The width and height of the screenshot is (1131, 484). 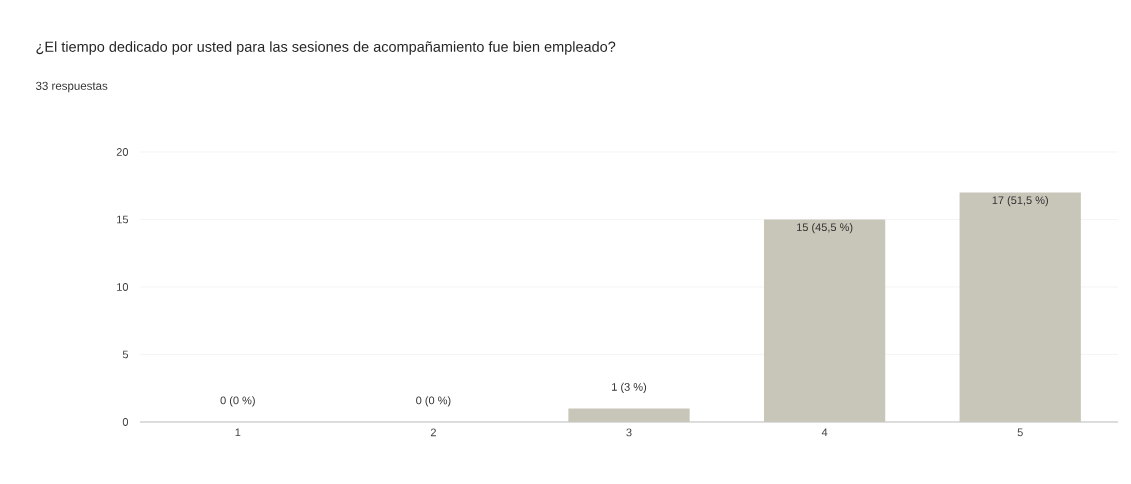 What do you see at coordinates (326, 48) in the screenshot?
I see `chart-title: ¿El tiempo dedicado por usted para las sesiones de acompañamiento fue bien empleado?` at bounding box center [326, 48].